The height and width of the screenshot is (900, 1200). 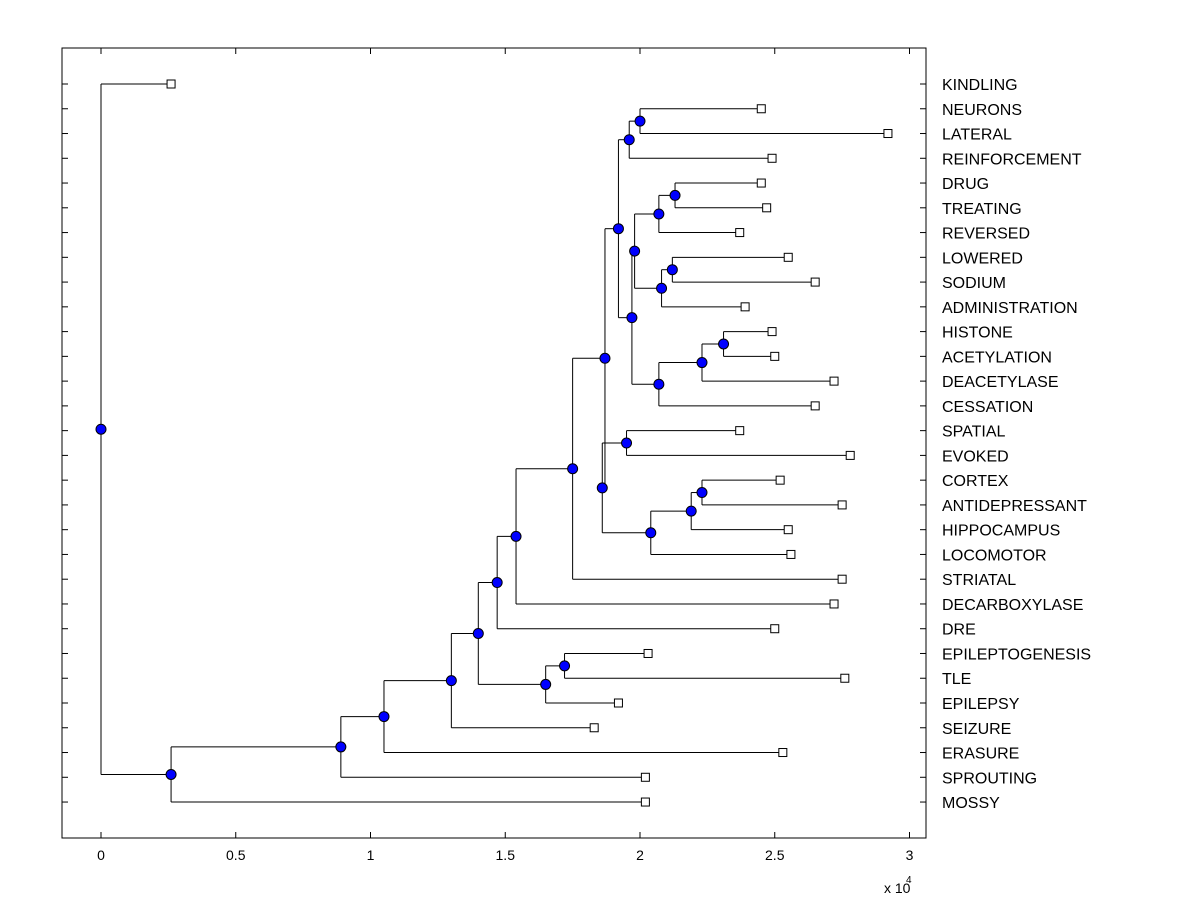 What do you see at coordinates (982, 209) in the screenshot?
I see `leaf-label: TREATING` at bounding box center [982, 209].